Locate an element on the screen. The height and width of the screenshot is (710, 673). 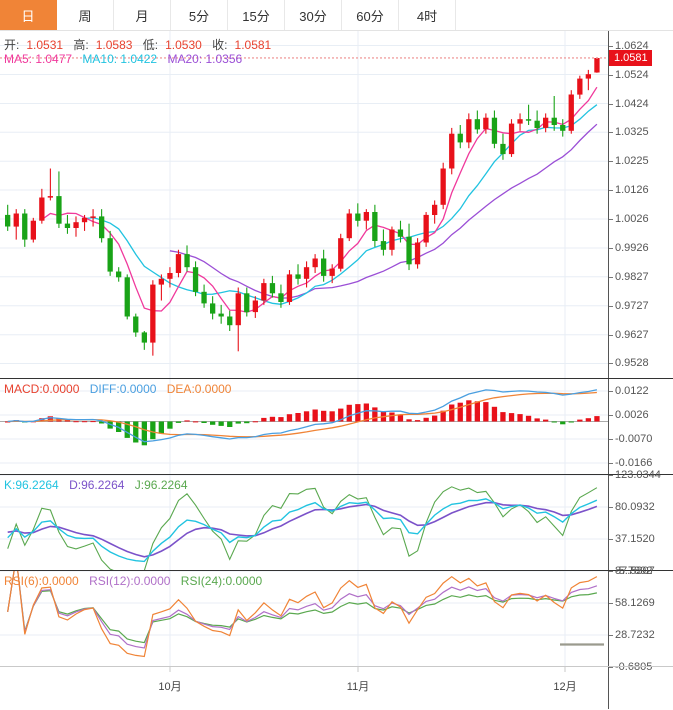
axis-tick-label: 1.0524 is located at coordinates (632, 74).